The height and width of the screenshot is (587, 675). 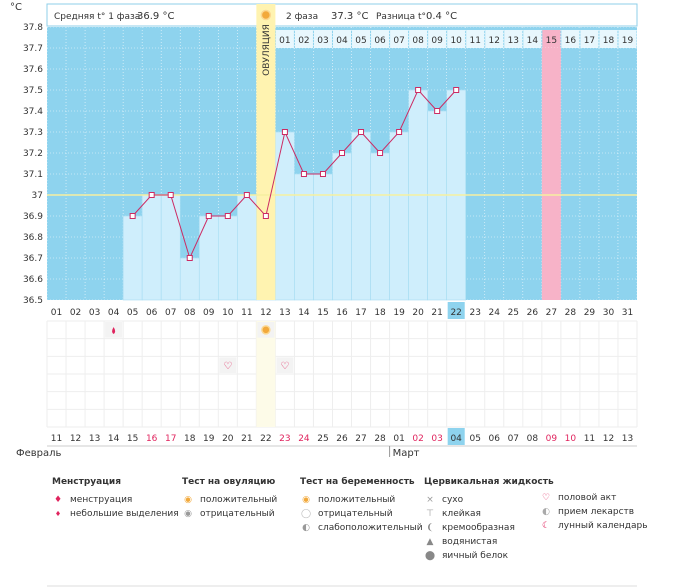 I want to click on month-label: Март, so click(x=406, y=453).